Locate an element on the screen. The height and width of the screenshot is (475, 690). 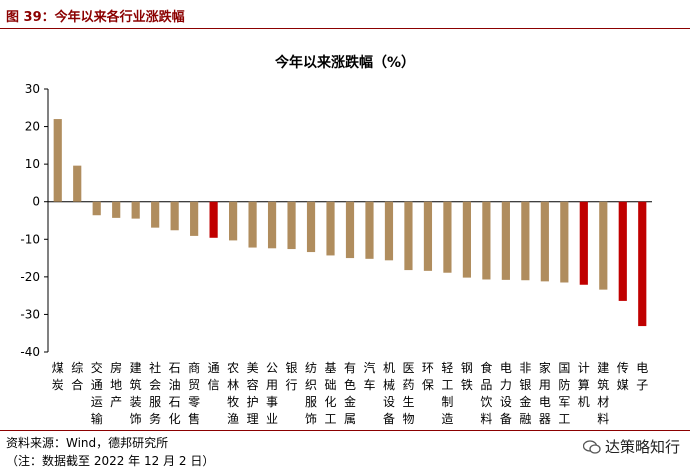
source-note: 资料来源：Wind，德邦研究所 is located at coordinates (87, 443).